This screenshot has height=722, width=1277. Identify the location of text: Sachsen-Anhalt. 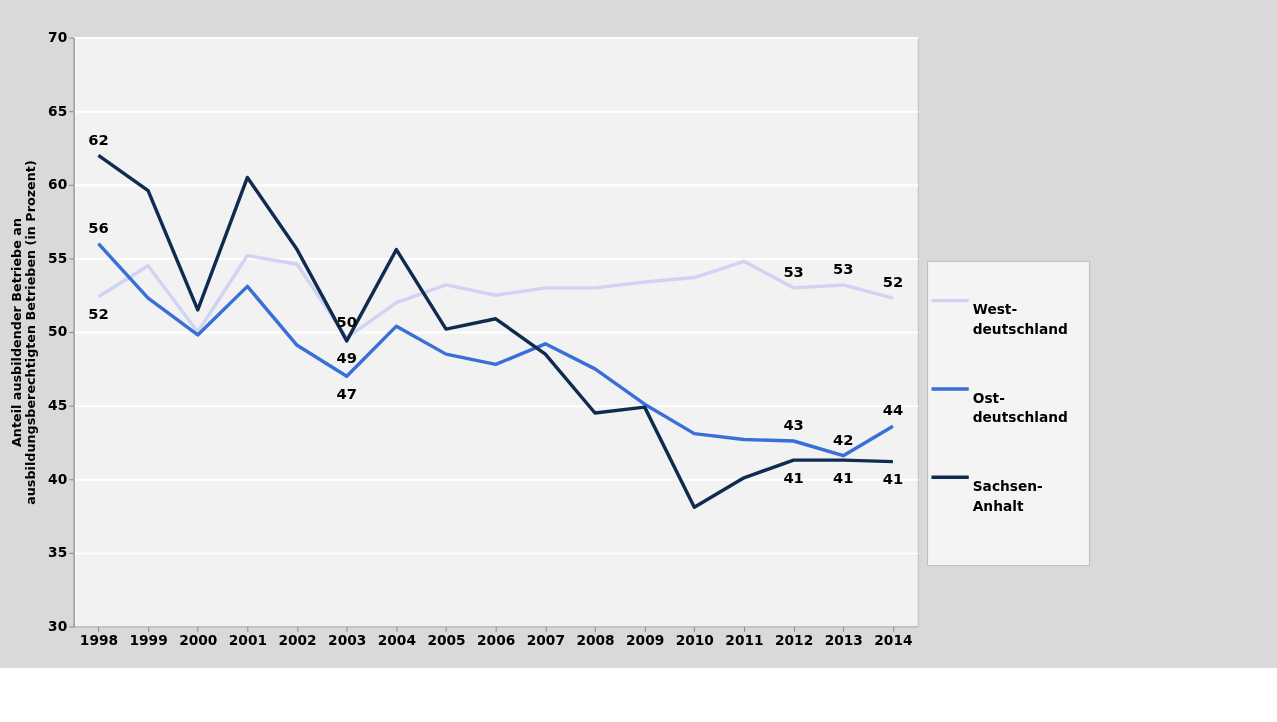
(1007, 496).